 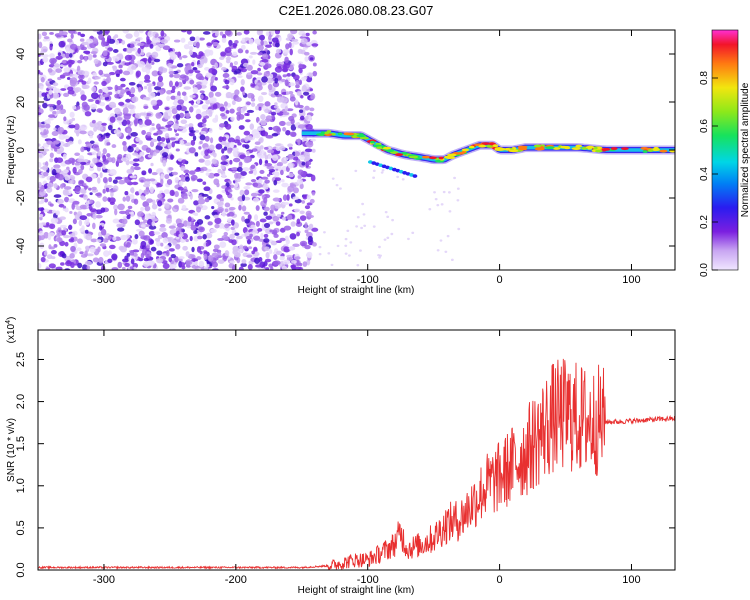 What do you see at coordinates (236, 580) in the screenshot?
I see `x-tick-label: -200` at bounding box center [236, 580].